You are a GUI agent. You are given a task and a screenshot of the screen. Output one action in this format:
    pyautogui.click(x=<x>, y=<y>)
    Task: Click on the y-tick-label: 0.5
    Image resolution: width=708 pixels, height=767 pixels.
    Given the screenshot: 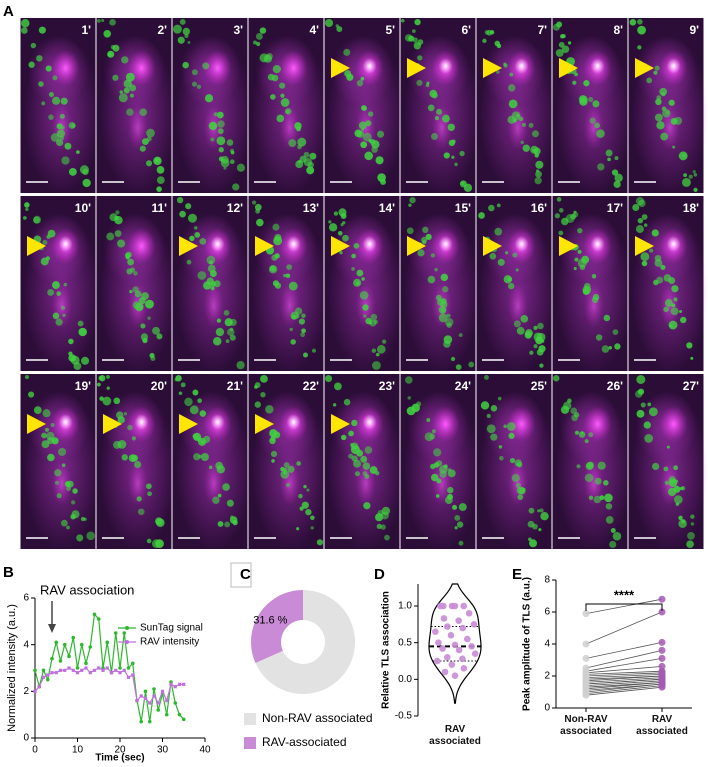 What is the action you would take?
    pyautogui.click(x=405, y=642)
    